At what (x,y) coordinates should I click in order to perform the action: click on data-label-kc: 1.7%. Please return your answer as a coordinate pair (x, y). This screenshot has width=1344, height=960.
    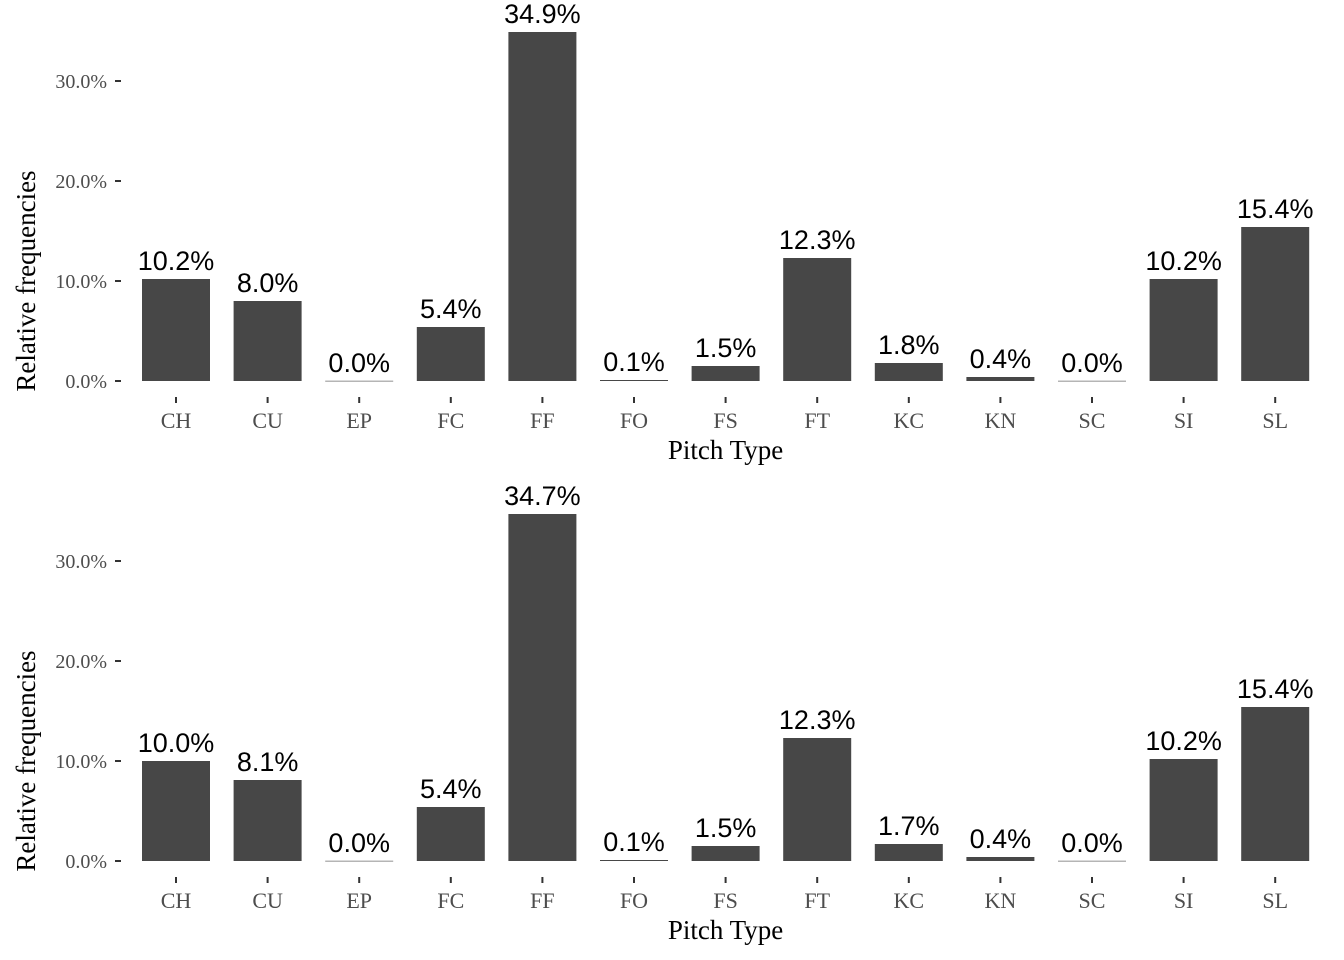
    Looking at the image, I should click on (909, 826).